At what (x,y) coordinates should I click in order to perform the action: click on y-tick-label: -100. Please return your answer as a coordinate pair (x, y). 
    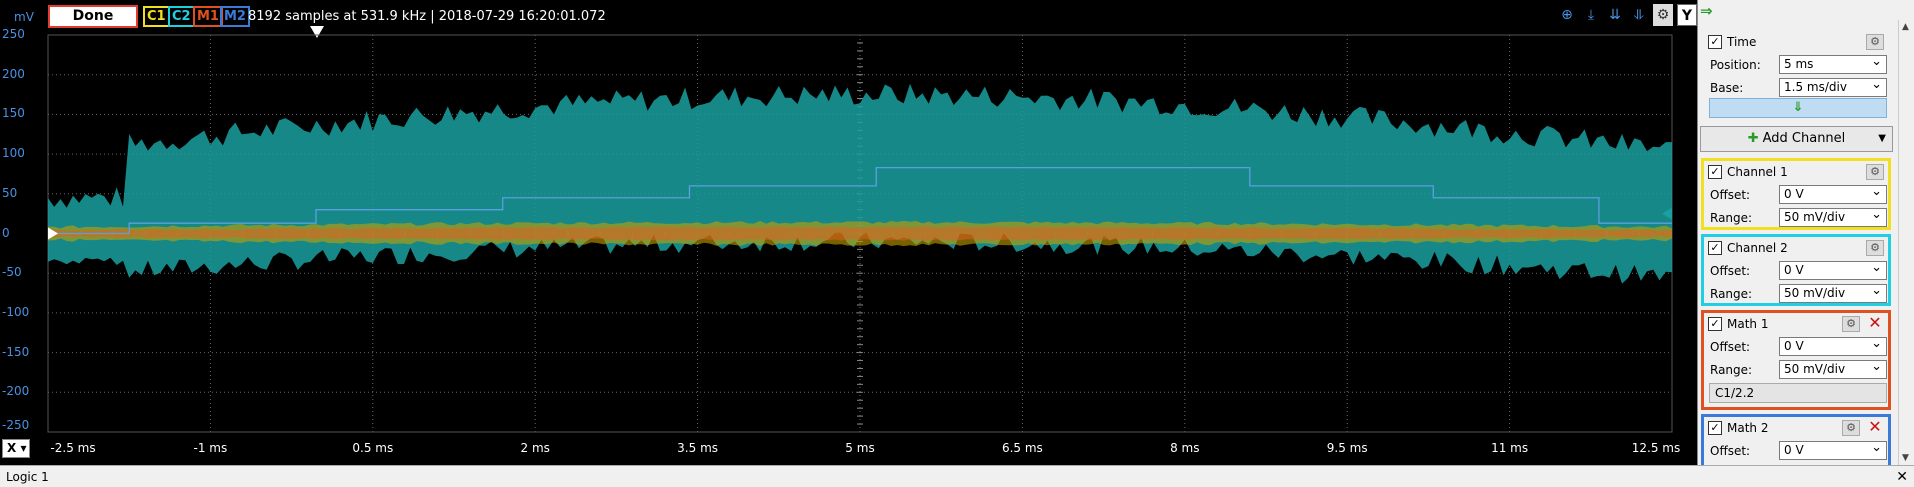
    Looking at the image, I should click on (20, 312).